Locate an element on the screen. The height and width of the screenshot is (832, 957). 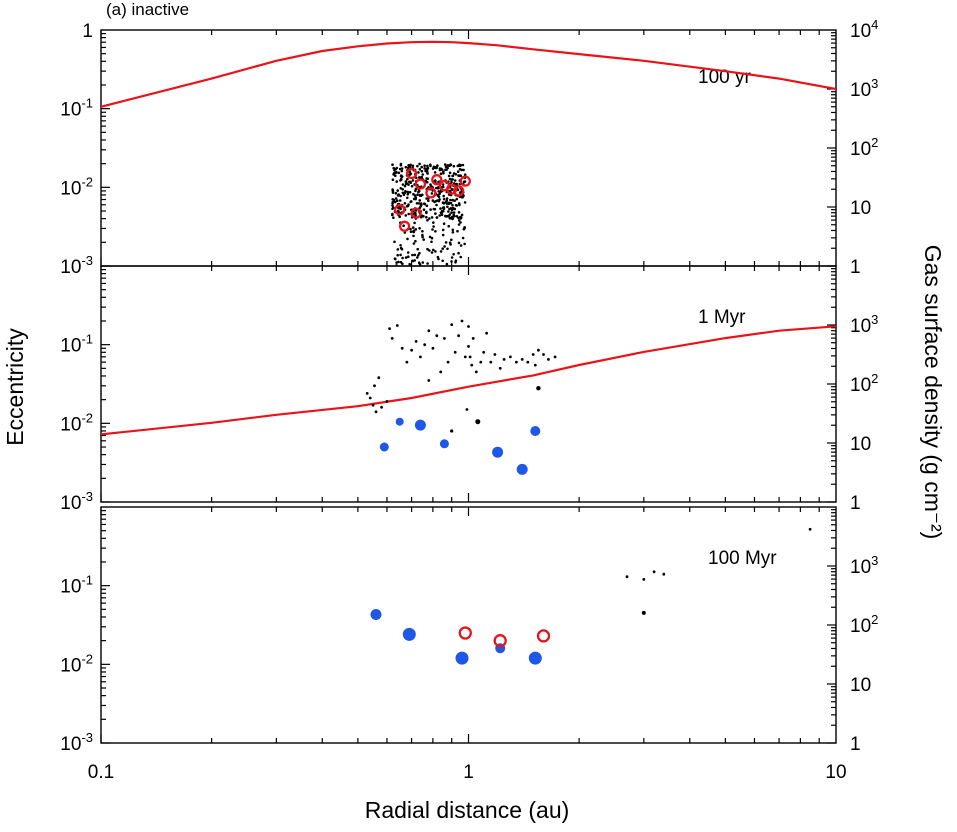
y-tick-label: 10⁻¹ is located at coordinates (76, 585).